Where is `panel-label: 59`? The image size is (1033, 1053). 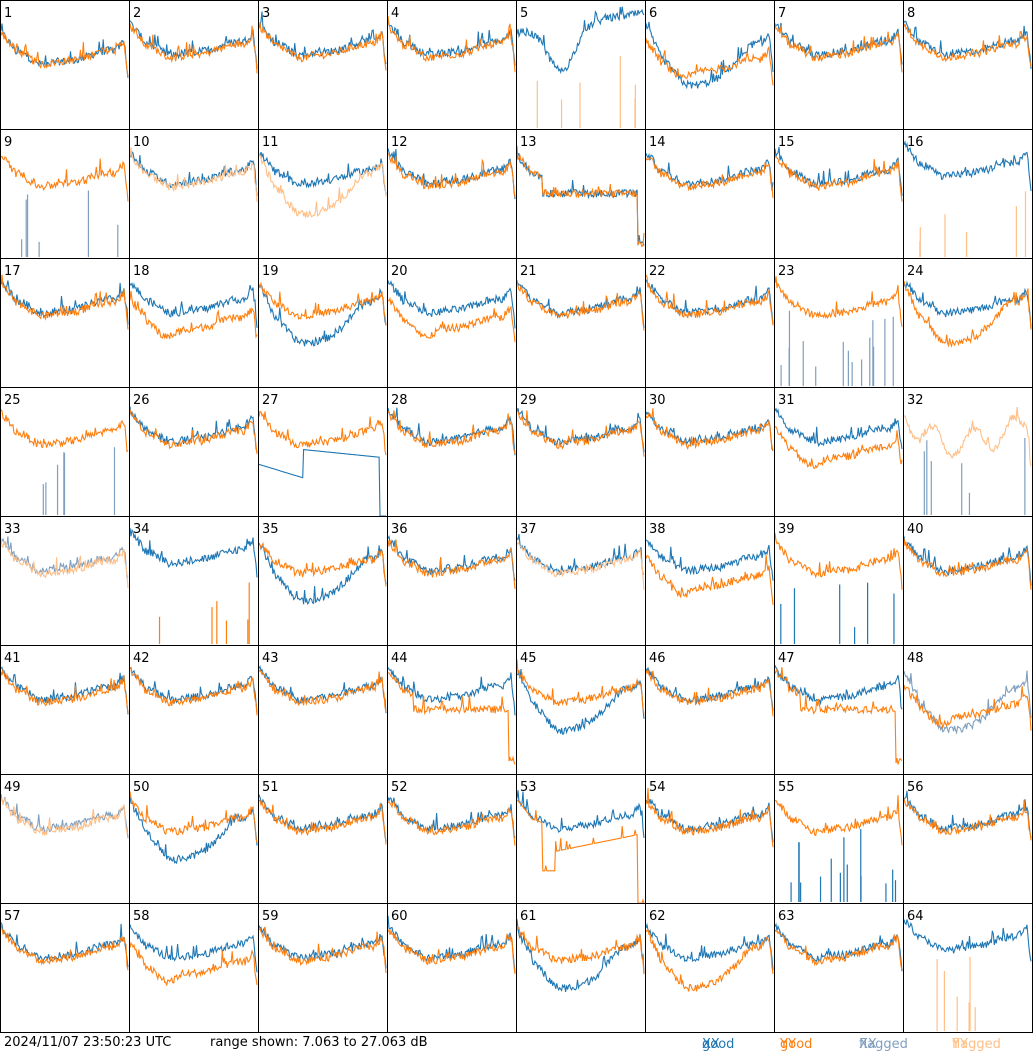 panel-label: 59 is located at coordinates (270, 916).